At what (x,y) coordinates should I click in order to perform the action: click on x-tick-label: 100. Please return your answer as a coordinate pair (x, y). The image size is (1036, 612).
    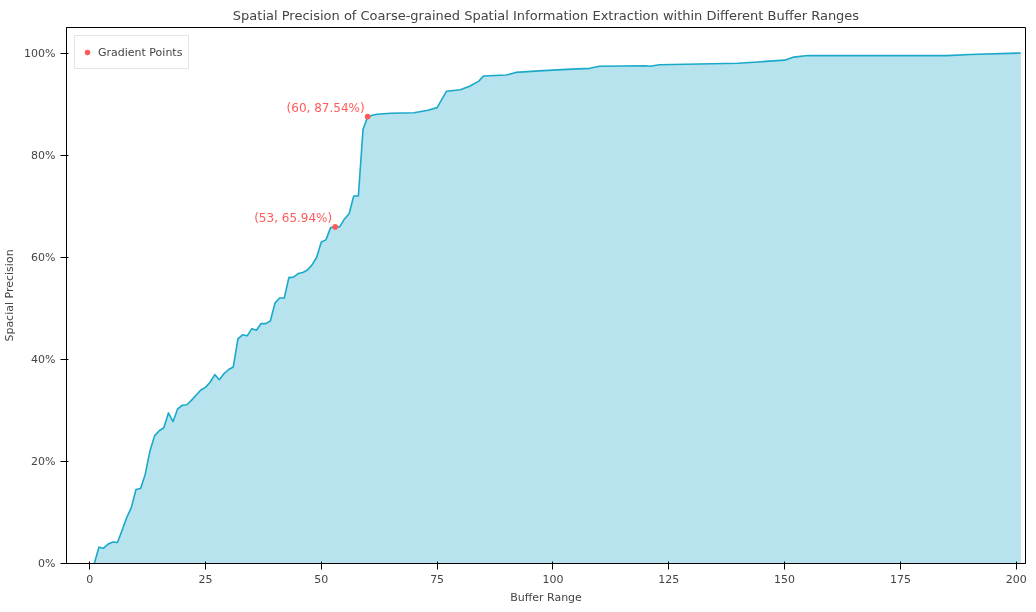
    Looking at the image, I should click on (553, 579).